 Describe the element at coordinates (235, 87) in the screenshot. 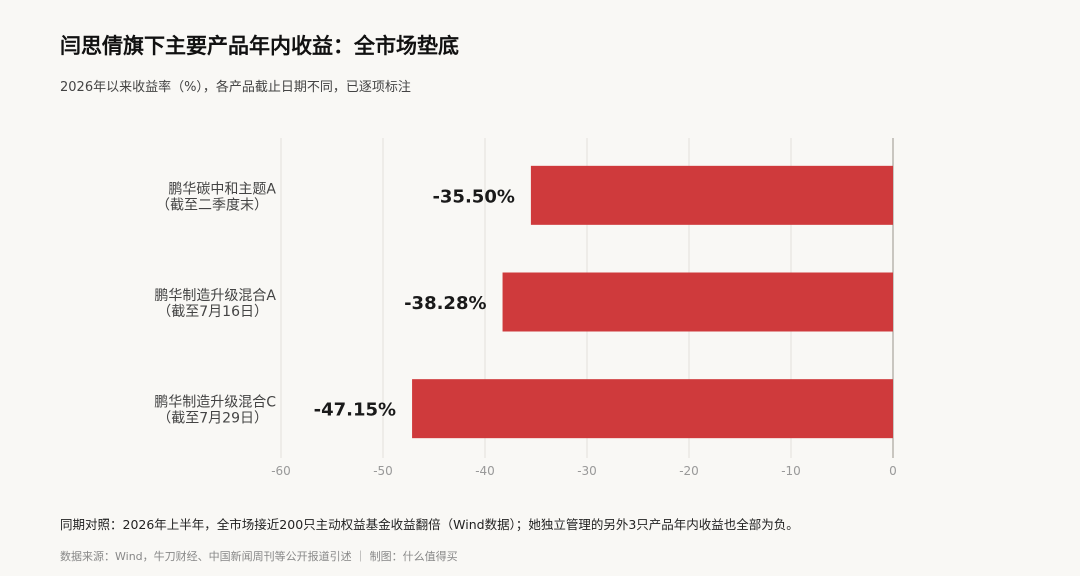

I see `chart-subtitle: 2026年以来收益率（%），各产品截止日期不同，已逐项标注` at that location.